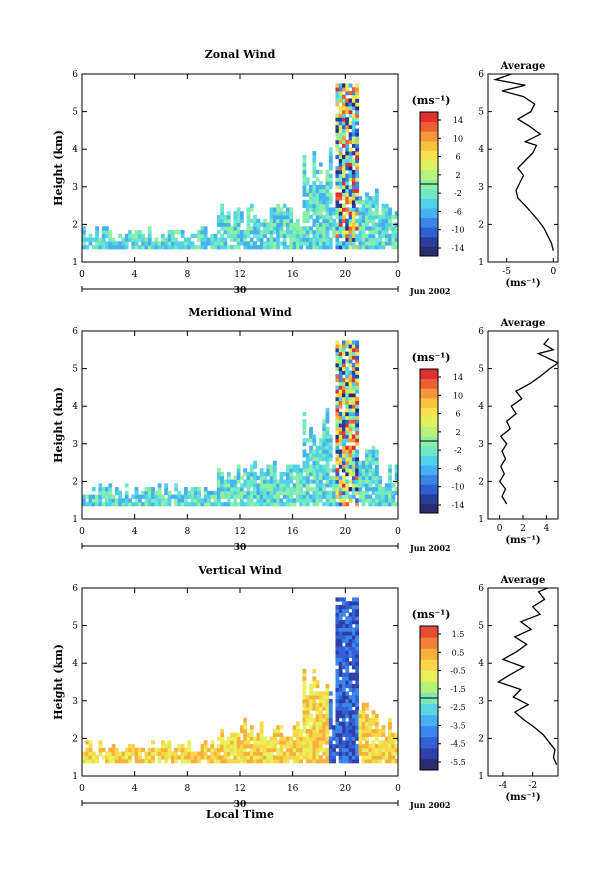 Image resolution: width=610 pixels, height=873 pixels. Describe the element at coordinates (429, 548) in the screenshot. I see `date-label: Jun 2002` at that location.